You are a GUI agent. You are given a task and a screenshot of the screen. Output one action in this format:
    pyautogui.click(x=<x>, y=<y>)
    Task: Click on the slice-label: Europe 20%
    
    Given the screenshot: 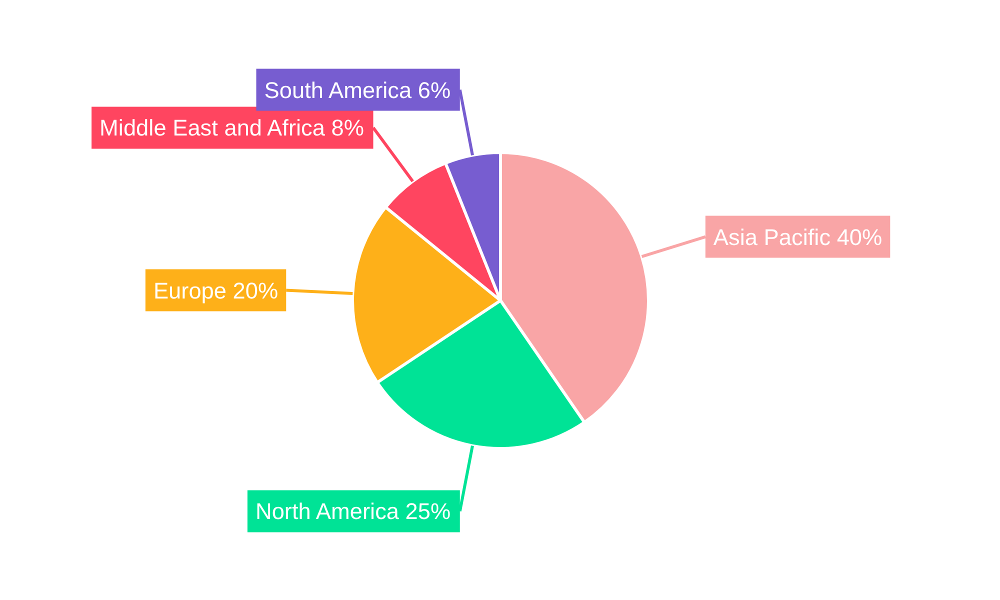 What is the action you would take?
    pyautogui.click(x=215, y=290)
    